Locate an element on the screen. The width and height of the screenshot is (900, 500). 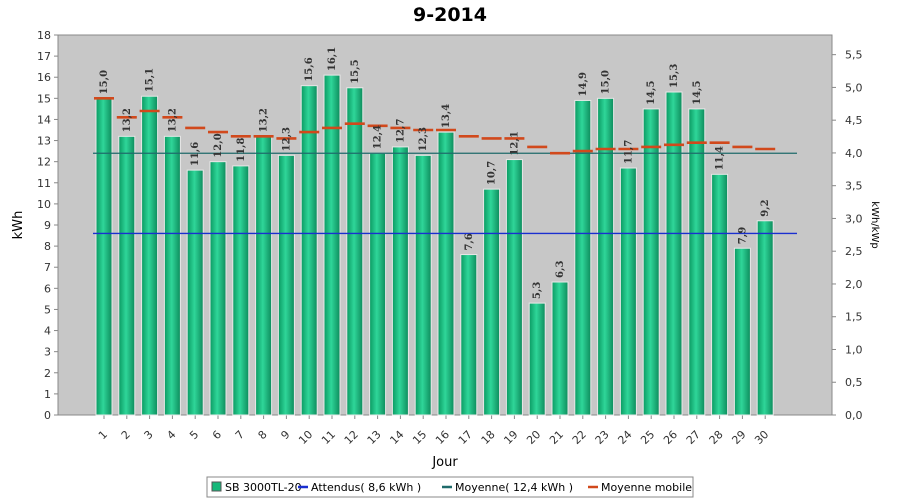
data-label: 12,0 is located at coordinates (218, 145).